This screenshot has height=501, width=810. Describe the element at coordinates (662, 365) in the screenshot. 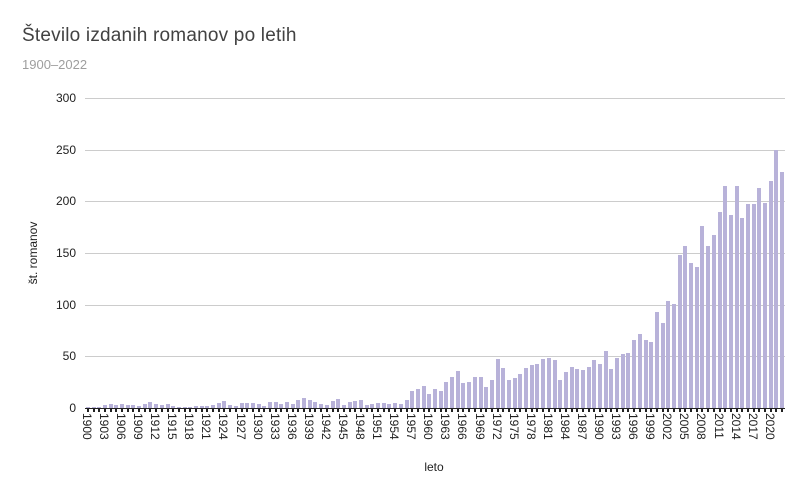

I see `bar-2001` at that location.